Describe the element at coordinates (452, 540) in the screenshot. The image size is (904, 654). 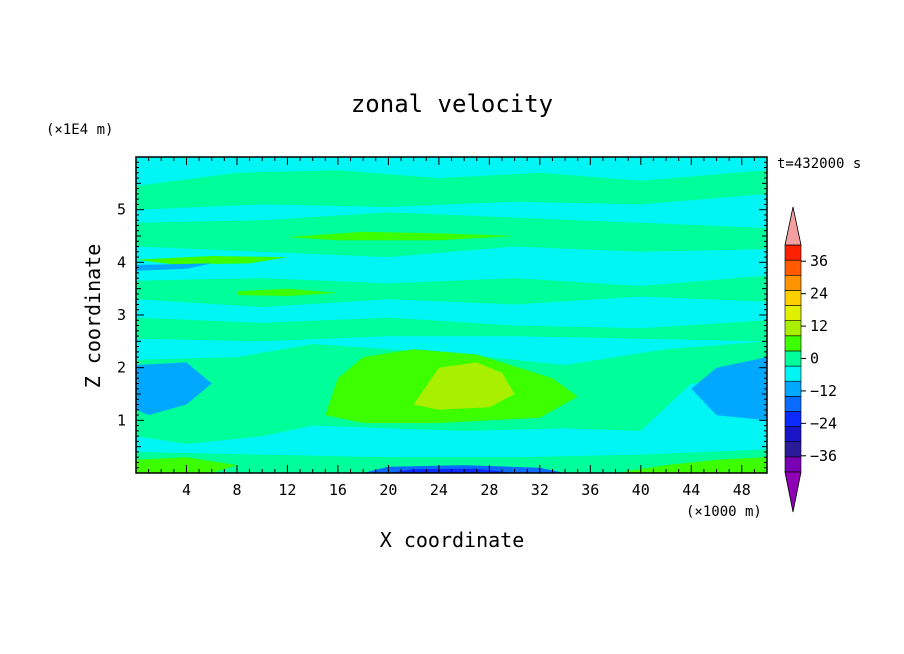
I see `x-axis-label: X coordinate` at that location.